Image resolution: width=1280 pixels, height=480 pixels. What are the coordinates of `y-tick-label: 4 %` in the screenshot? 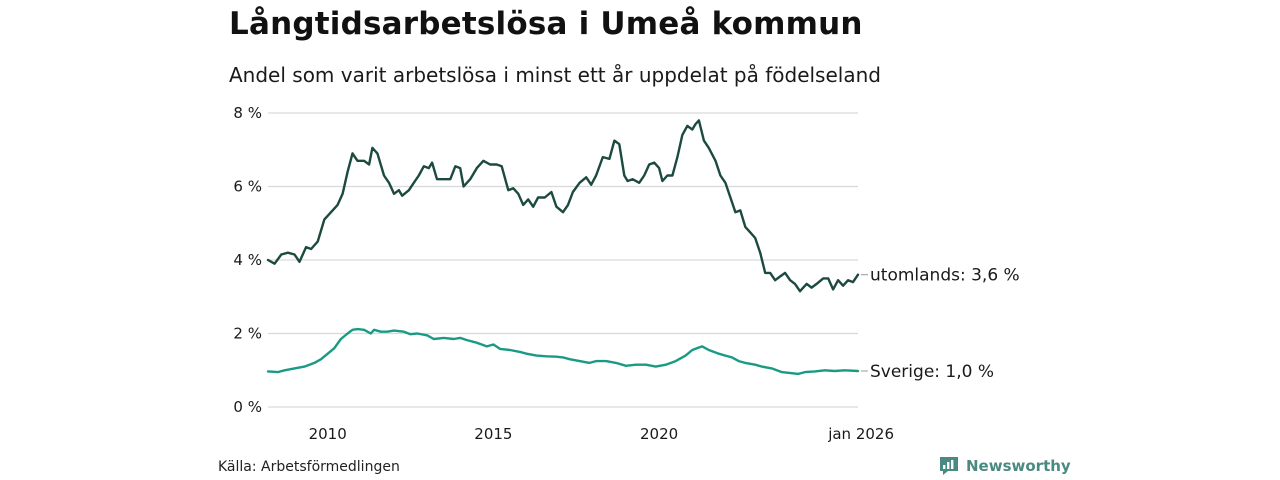 It's located at (247, 260).